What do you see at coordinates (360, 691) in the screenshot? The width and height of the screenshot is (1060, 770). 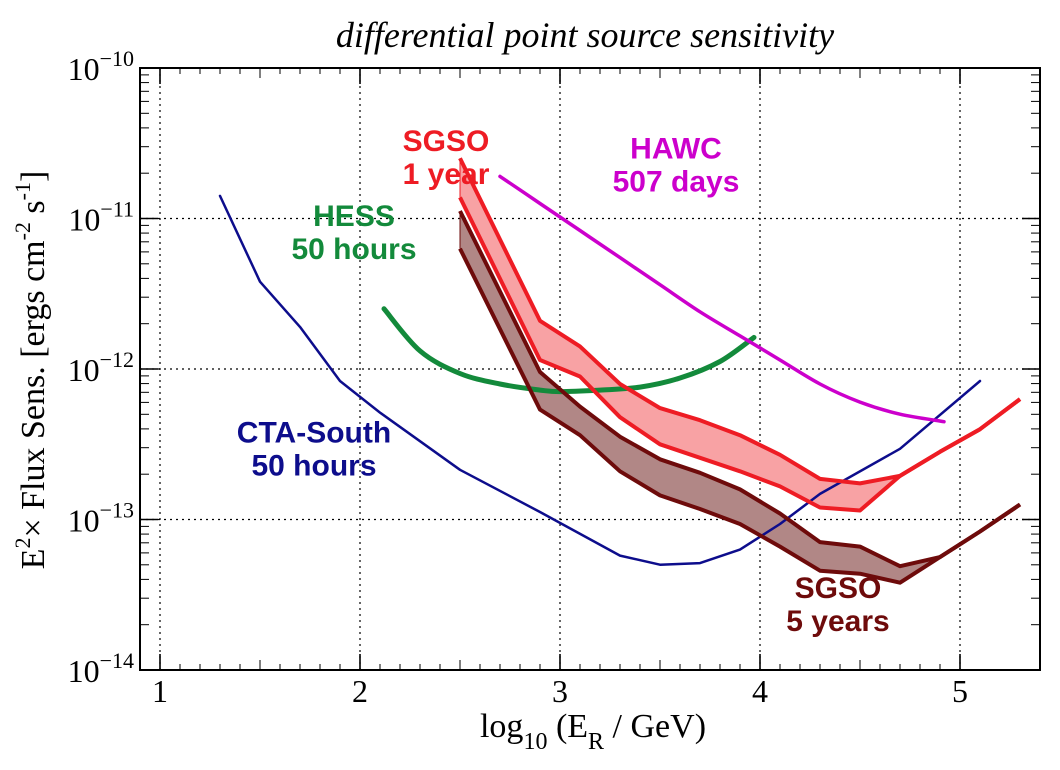 I see `x-tick-label: 2` at bounding box center [360, 691].